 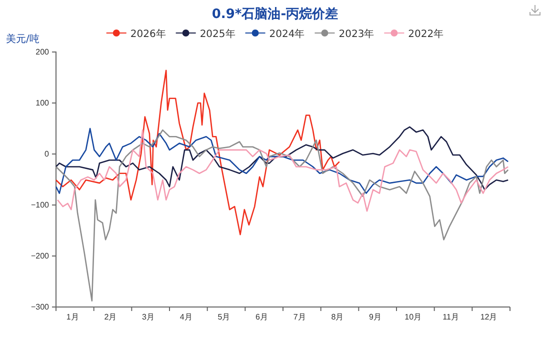 I want to click on x-tick-label: 6月, so click(x=262, y=317).